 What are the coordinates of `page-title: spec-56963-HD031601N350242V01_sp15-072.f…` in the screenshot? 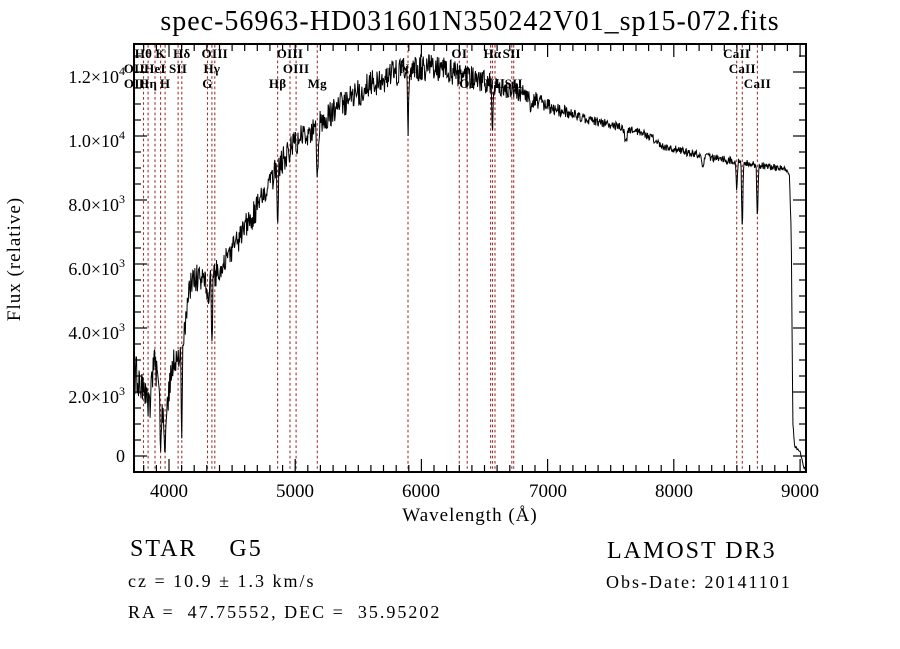 It's located at (470, 21).